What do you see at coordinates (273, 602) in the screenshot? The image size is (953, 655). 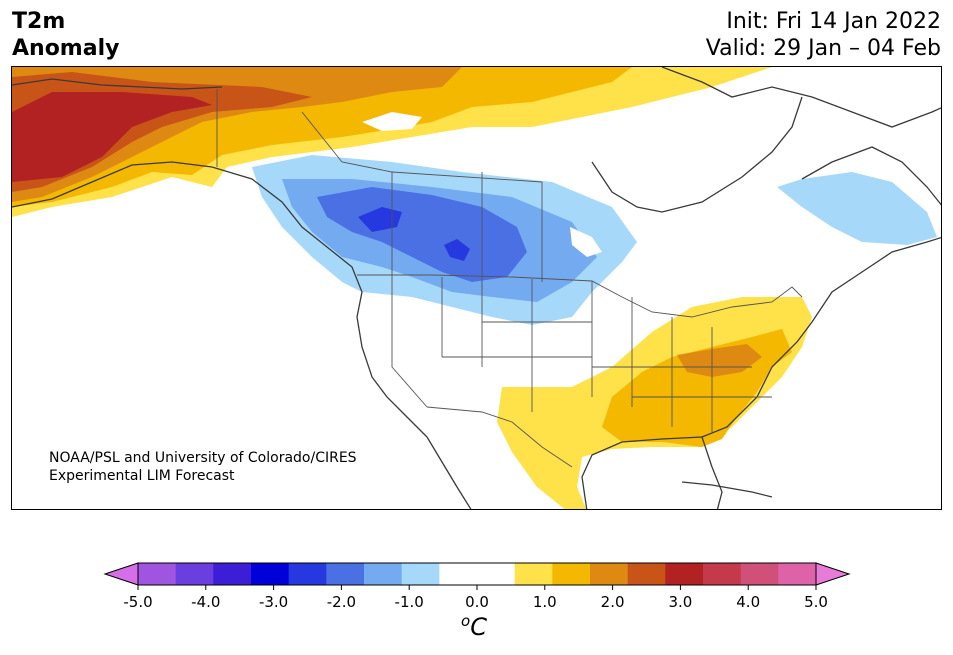 I see `colorbar-tick-label: -3.0` at bounding box center [273, 602].